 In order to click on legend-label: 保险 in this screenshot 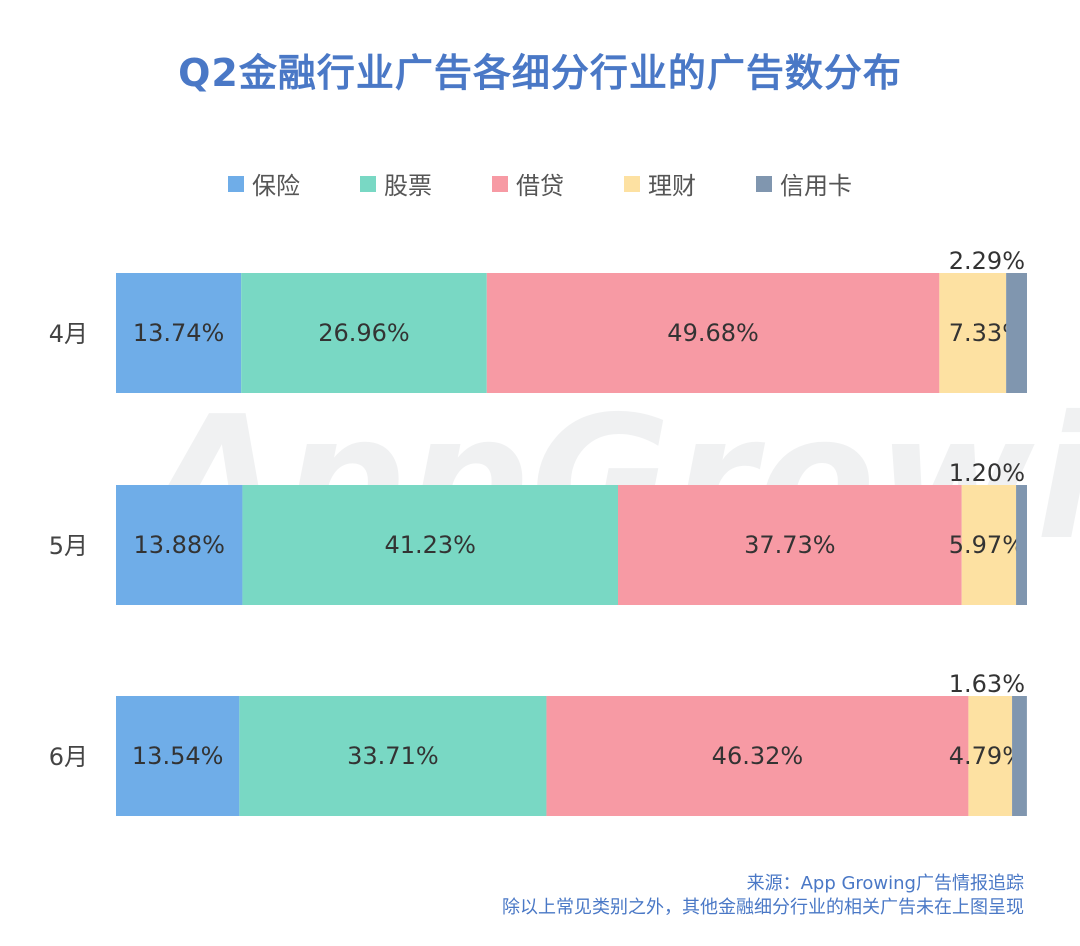, I will do `click(276, 186)`.